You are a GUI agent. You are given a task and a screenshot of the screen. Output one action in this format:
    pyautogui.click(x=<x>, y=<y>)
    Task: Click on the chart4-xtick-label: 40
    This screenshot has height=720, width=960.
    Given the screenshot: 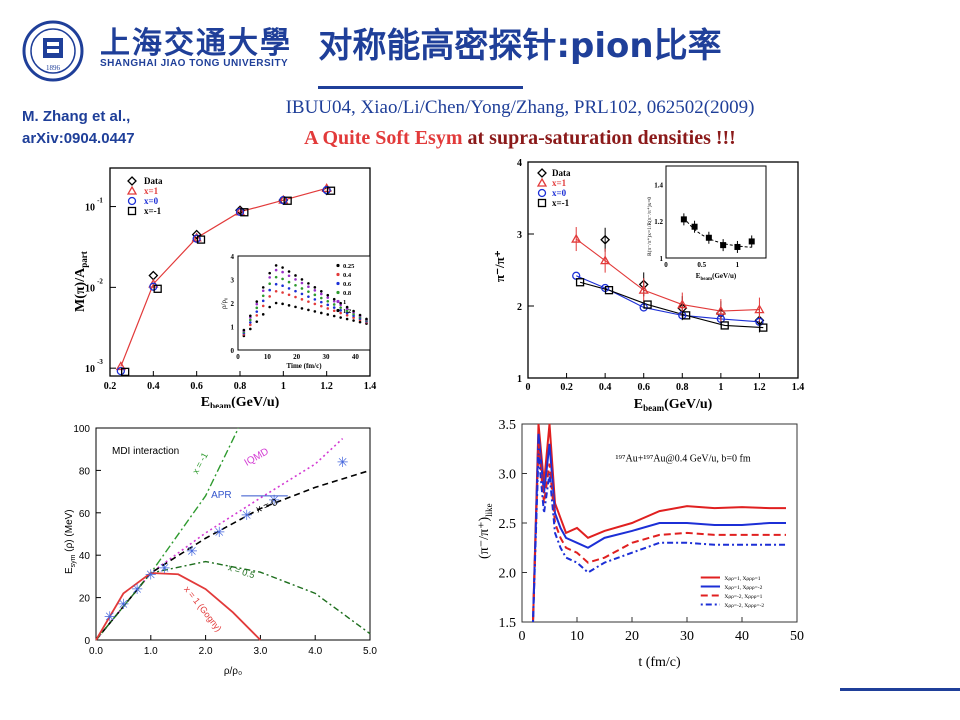 What is the action you would take?
    pyautogui.click(x=742, y=636)
    